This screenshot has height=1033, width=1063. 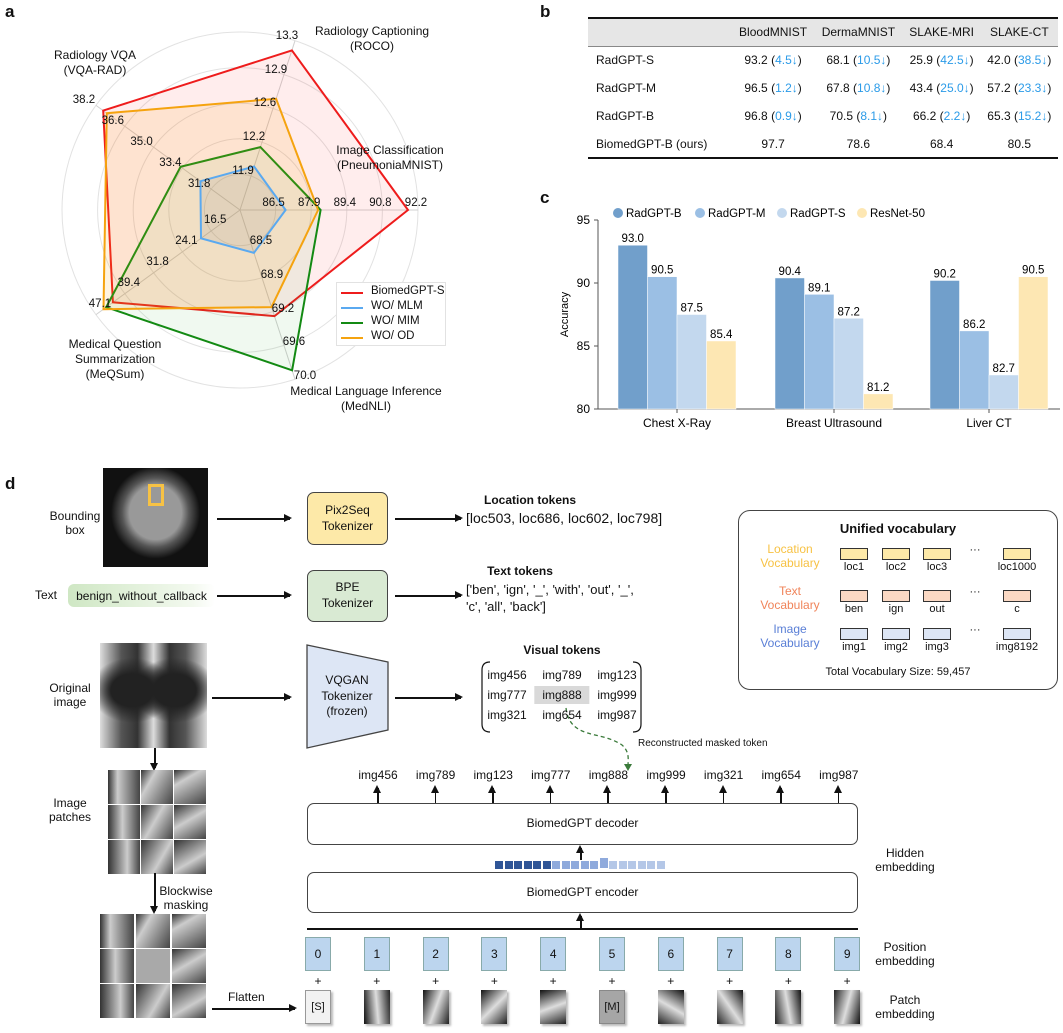 I want to click on cell-delta: 38.5↓, so click(x=1033, y=60).